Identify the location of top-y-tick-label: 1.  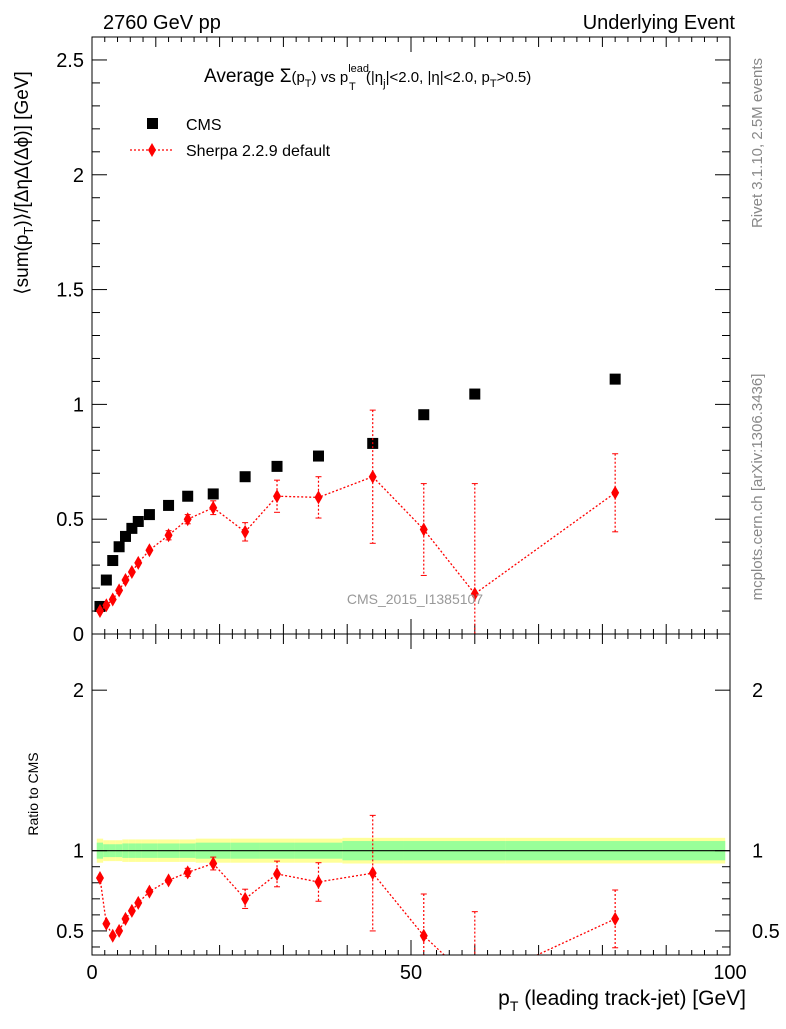
(78, 405).